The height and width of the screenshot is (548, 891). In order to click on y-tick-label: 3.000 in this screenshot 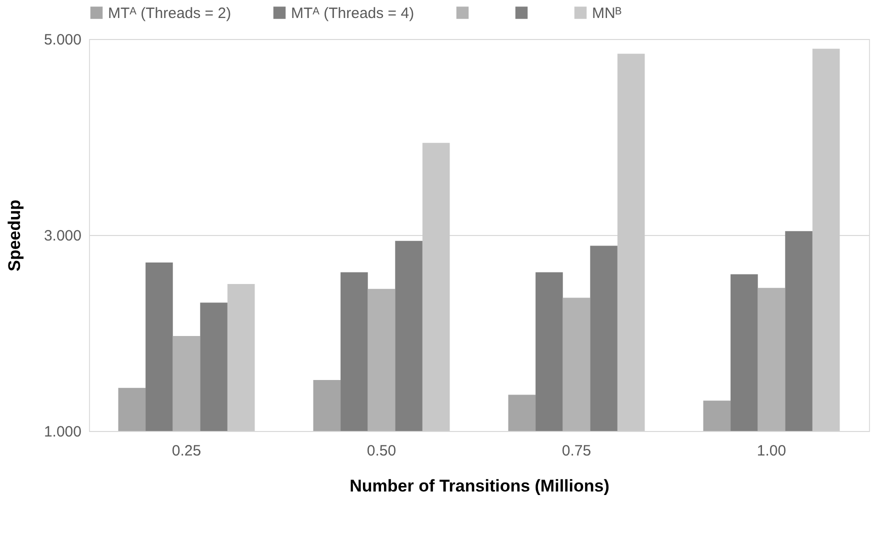, I will do `click(63, 236)`.